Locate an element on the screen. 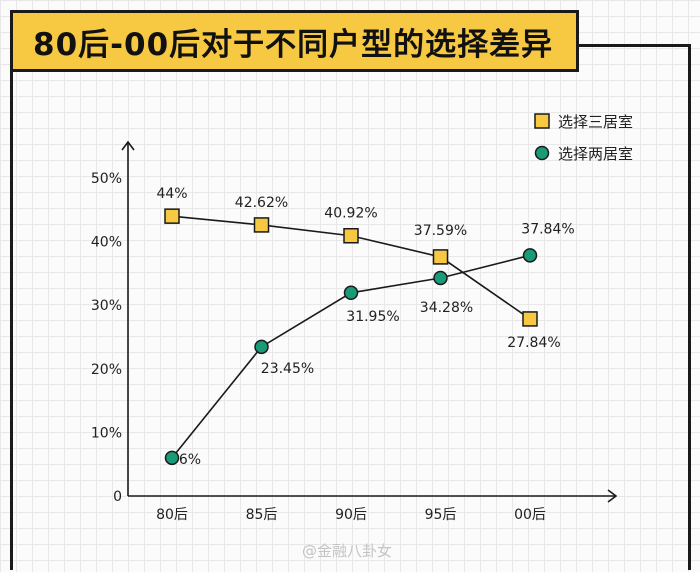  legend-marker-square is located at coordinates (542, 121).